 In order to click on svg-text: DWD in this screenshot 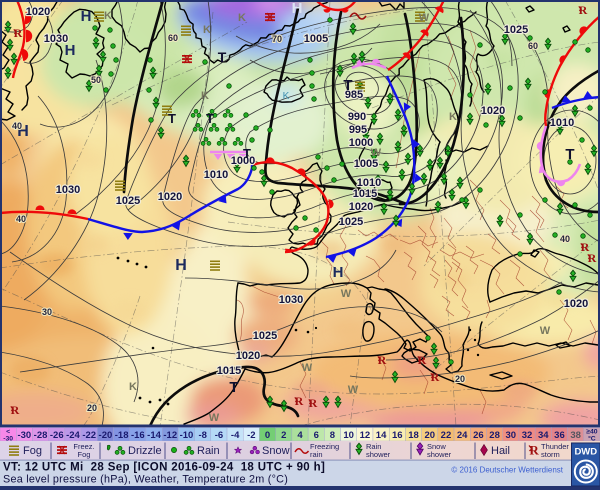, I will do `click(585, 452)`.